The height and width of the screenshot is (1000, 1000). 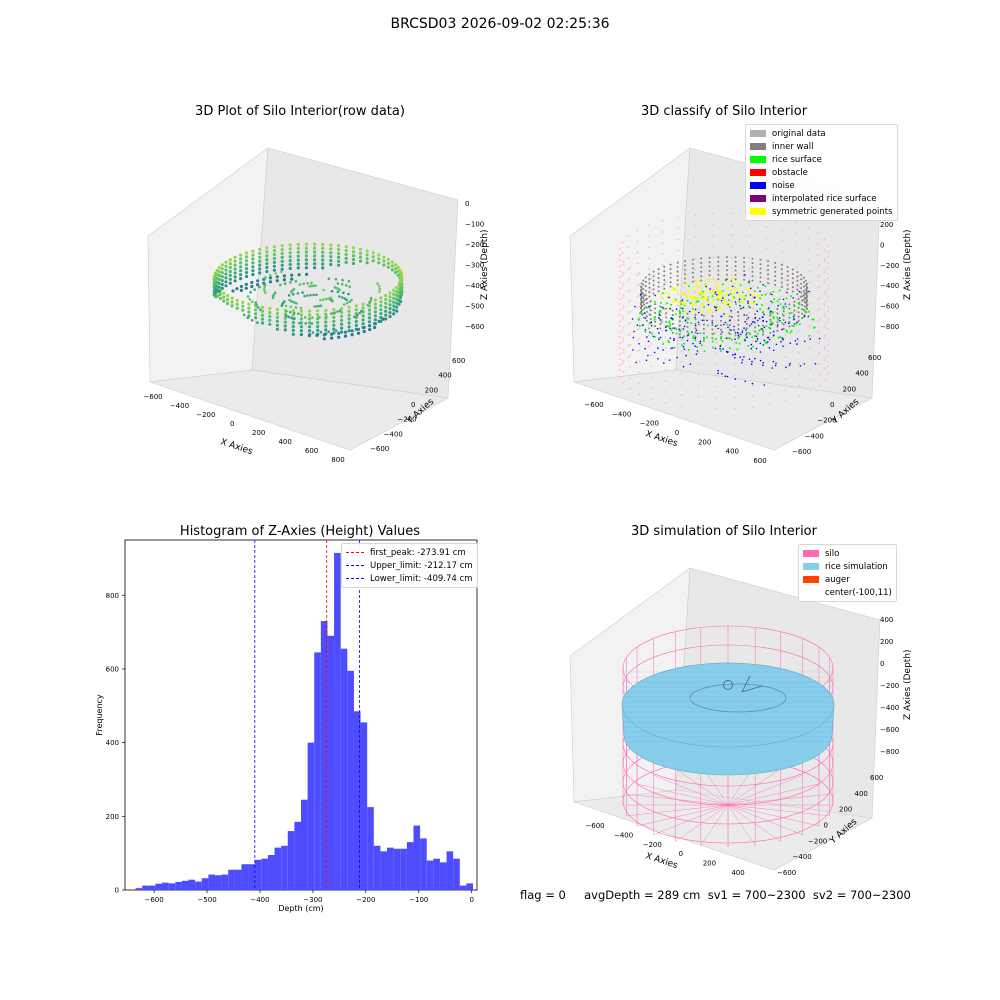 What do you see at coordinates (309, 897) in the screenshot?
I see `histogram-x-ticks: −600 −500 −400 −300 −200 −100 0` at bounding box center [309, 897].